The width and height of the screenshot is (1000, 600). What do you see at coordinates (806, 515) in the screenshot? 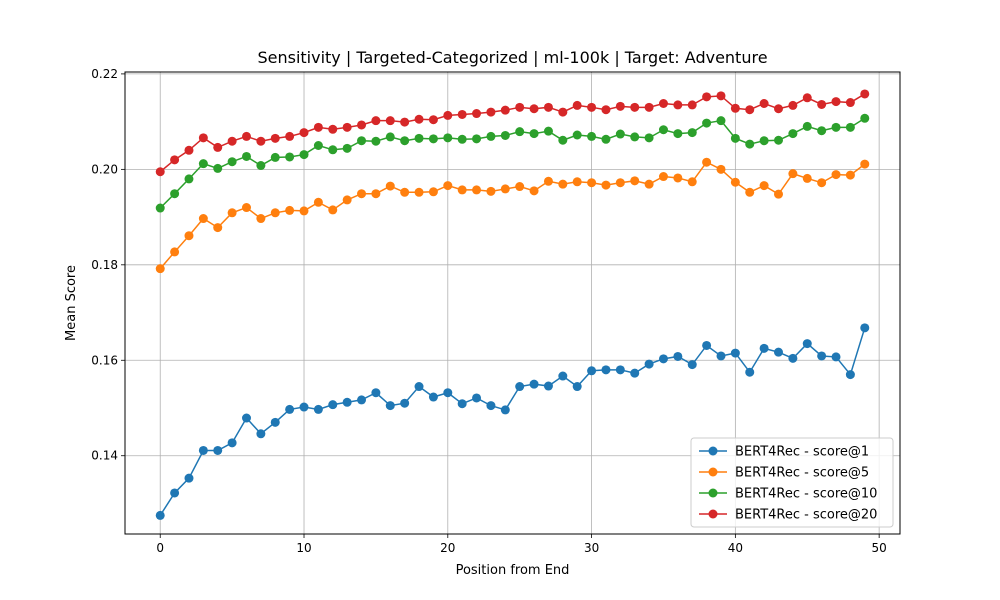
I see `legend-label-score-20: BERT4Rec - score@20` at bounding box center [806, 515].